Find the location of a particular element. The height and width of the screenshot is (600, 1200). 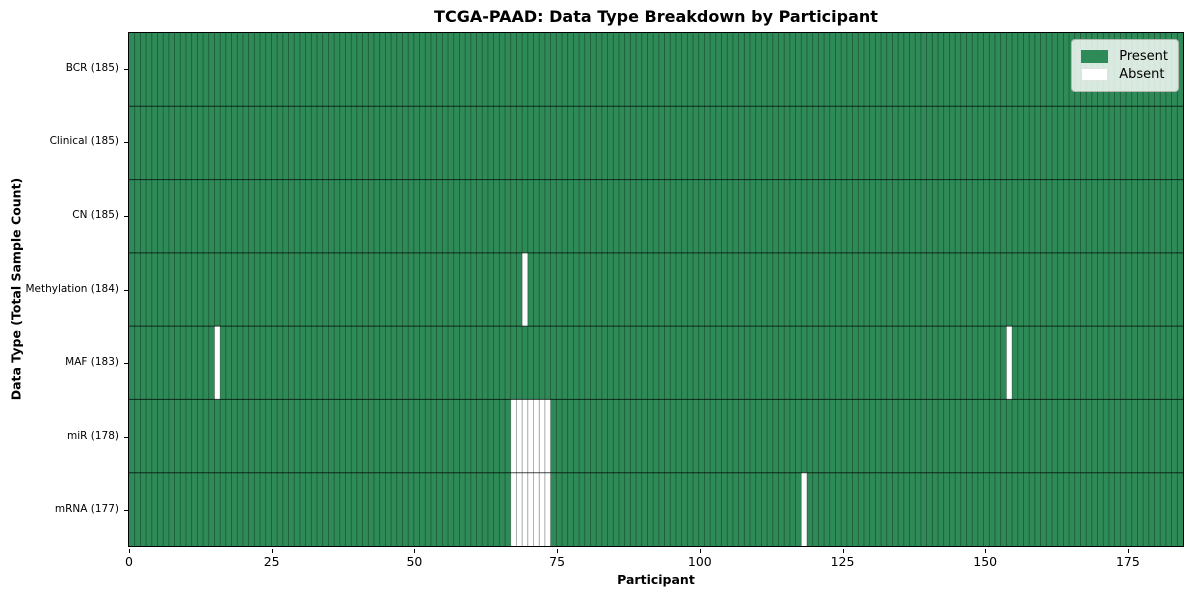

legend-item-present: Present is located at coordinates (1124, 56).